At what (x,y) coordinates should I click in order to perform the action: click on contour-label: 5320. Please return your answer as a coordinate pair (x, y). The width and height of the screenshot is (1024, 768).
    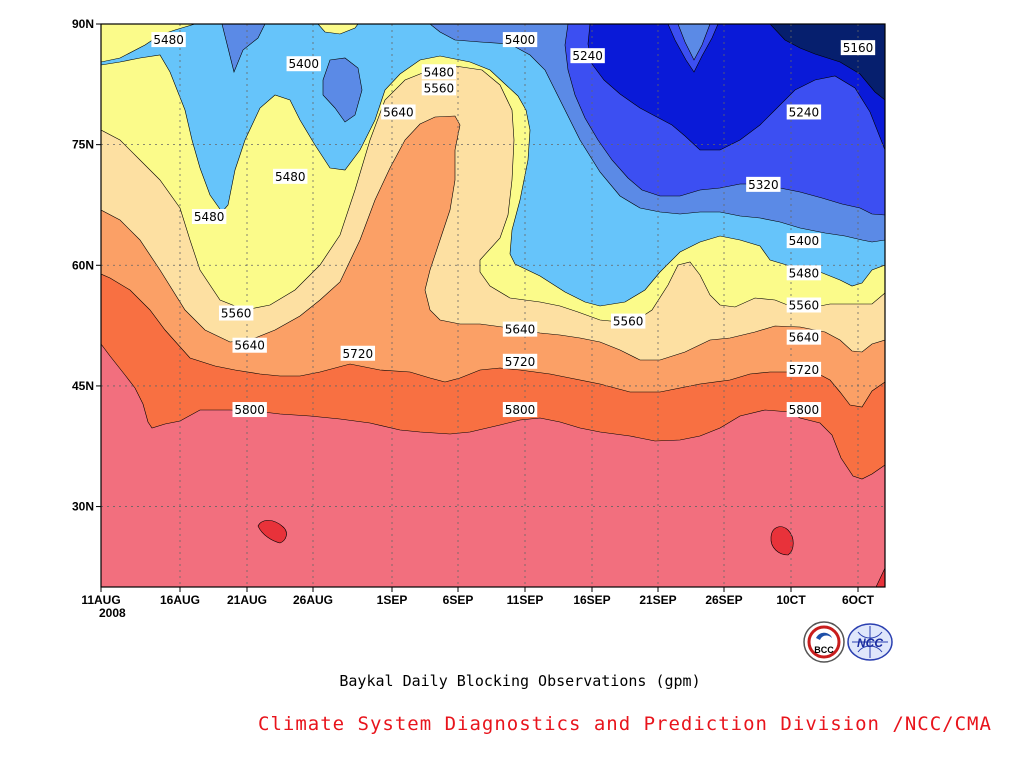
    Looking at the image, I should click on (763, 184).